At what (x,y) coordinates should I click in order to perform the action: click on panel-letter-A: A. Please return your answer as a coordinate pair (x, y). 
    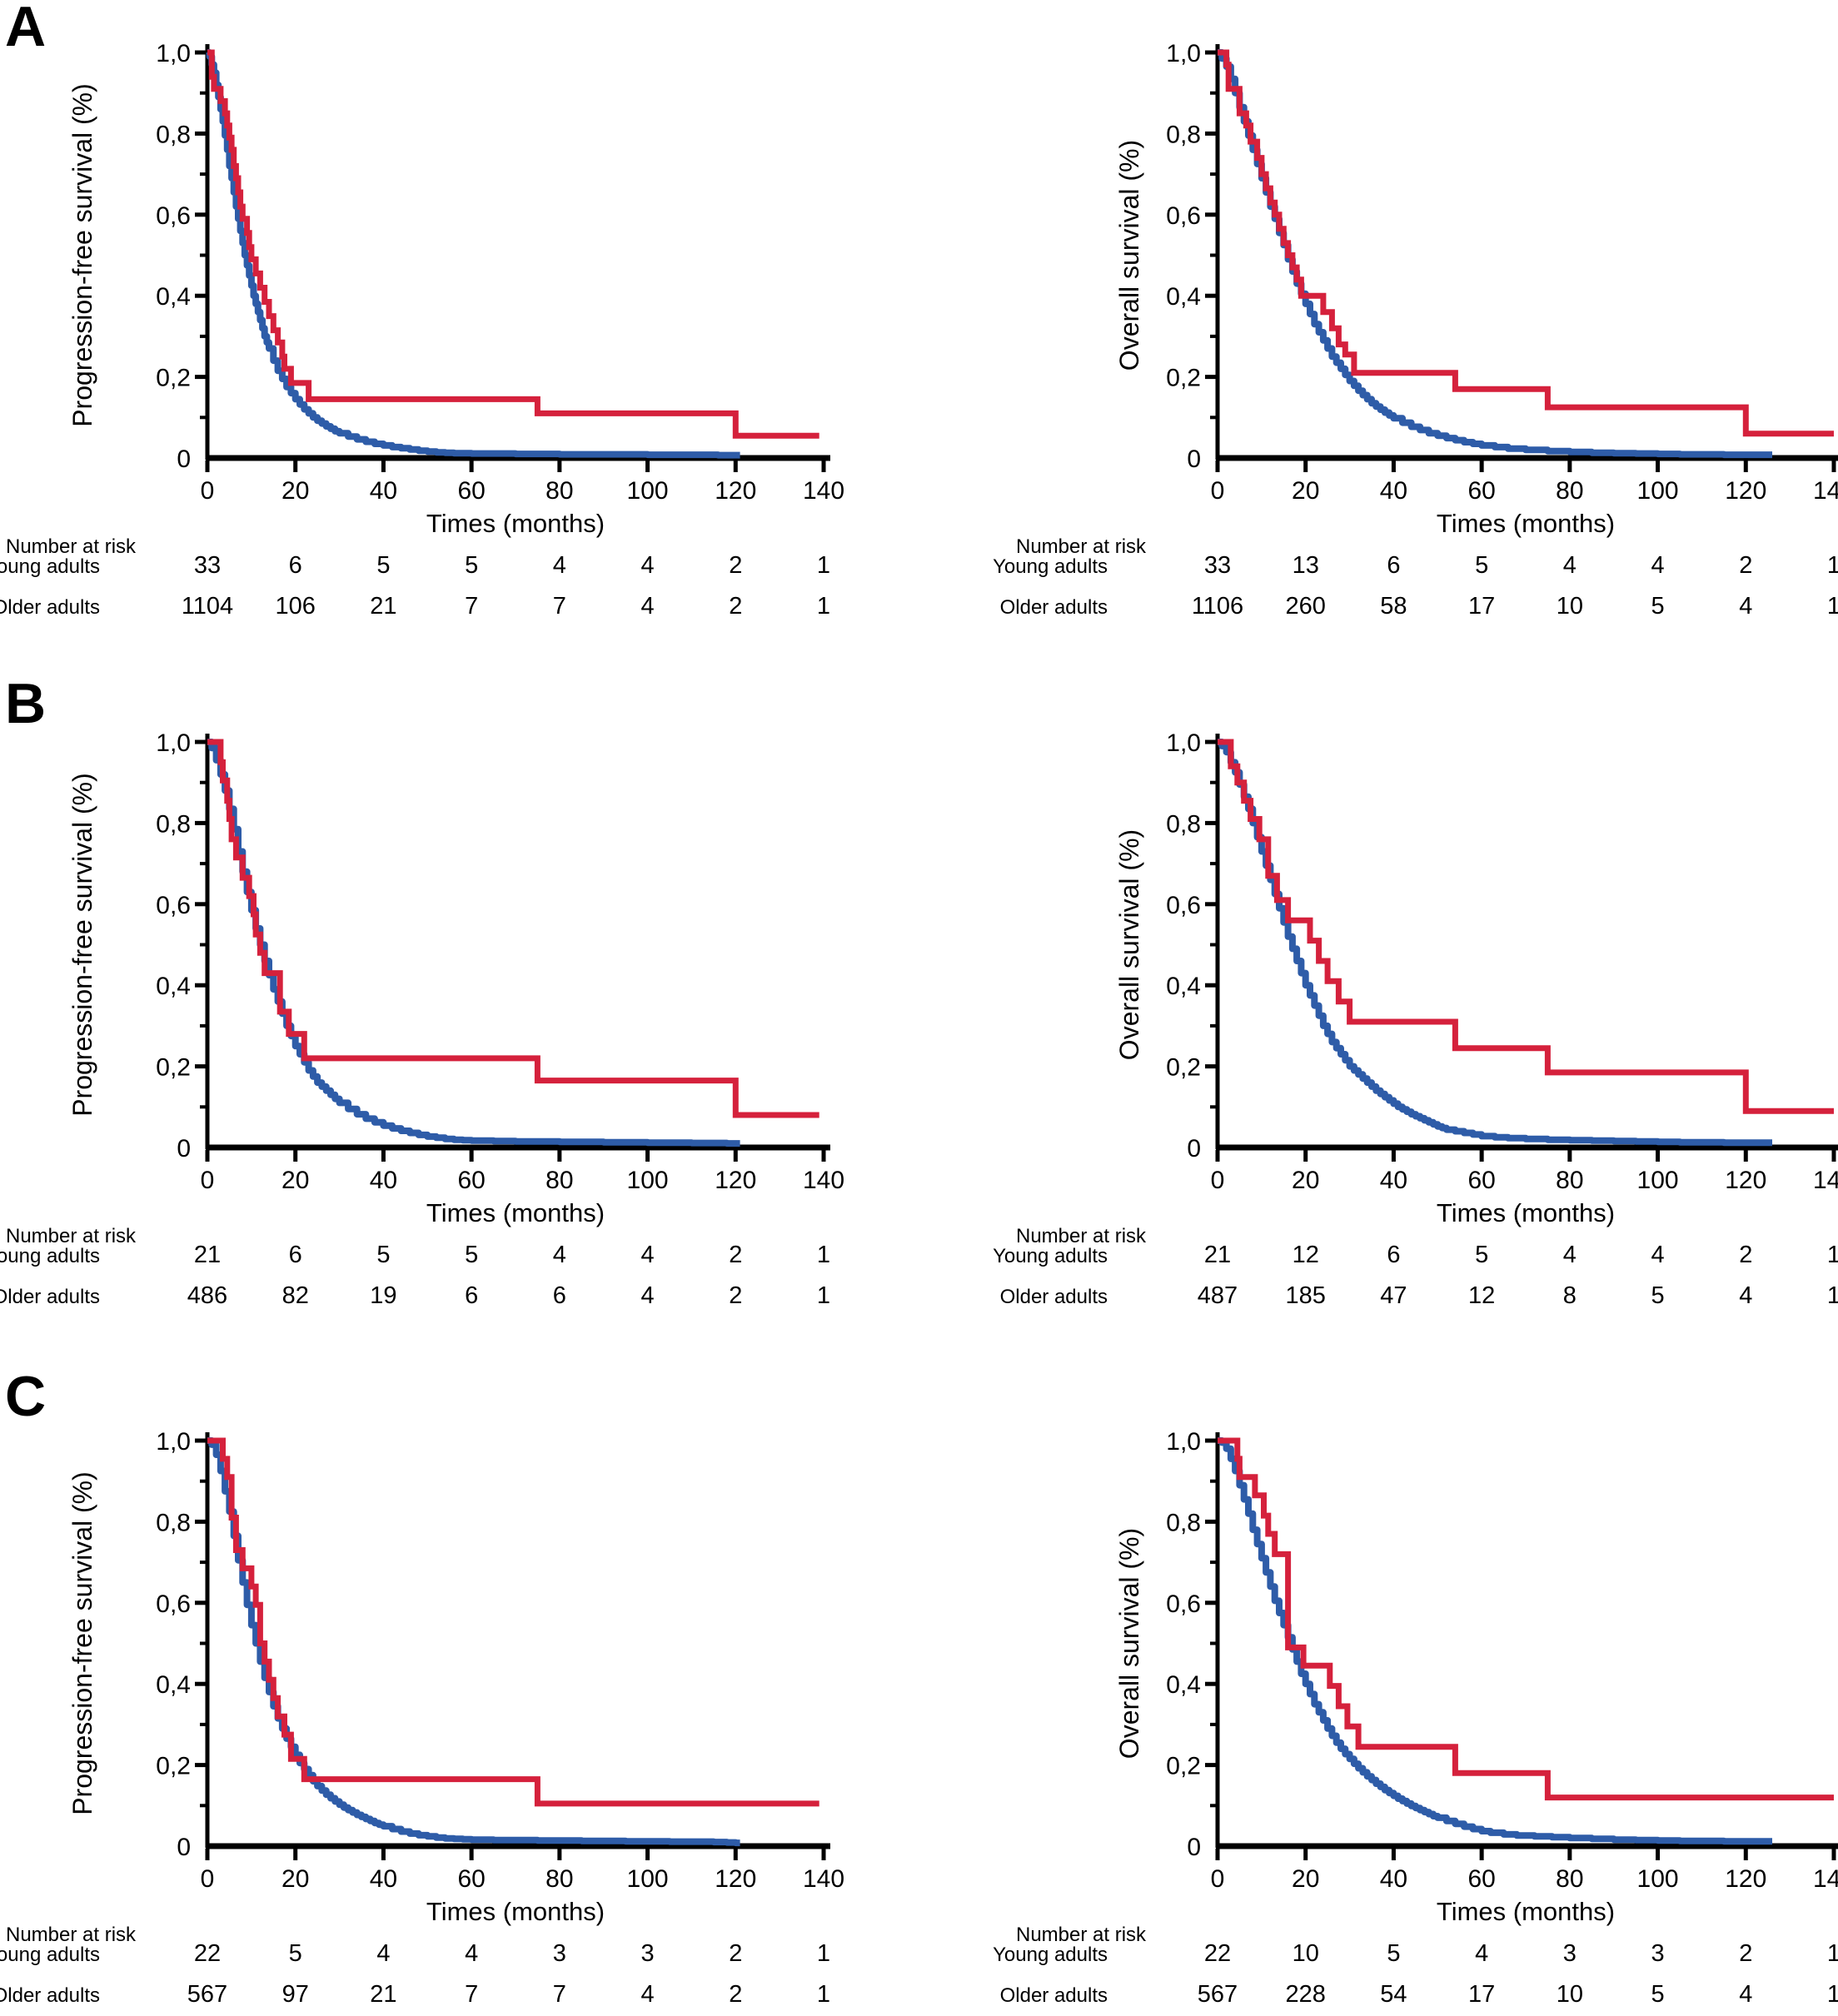
    Looking at the image, I should click on (25, 29).